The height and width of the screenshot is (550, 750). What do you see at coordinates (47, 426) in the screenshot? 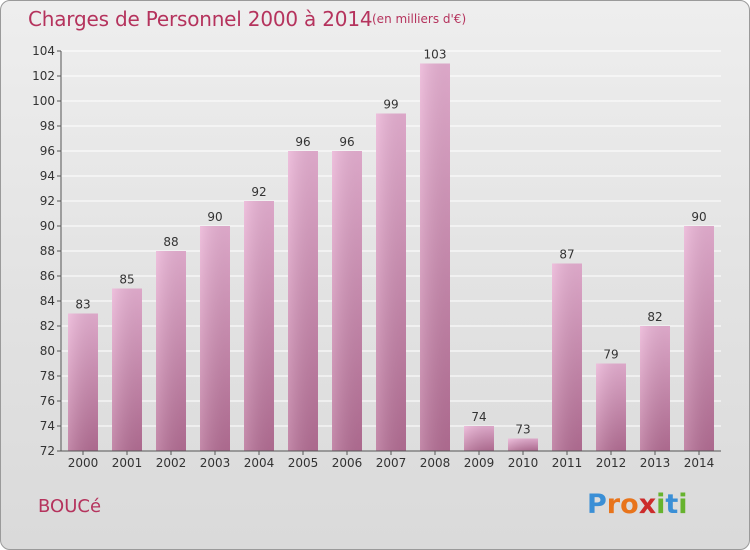
I see `y-tick-label: 74` at bounding box center [47, 426].